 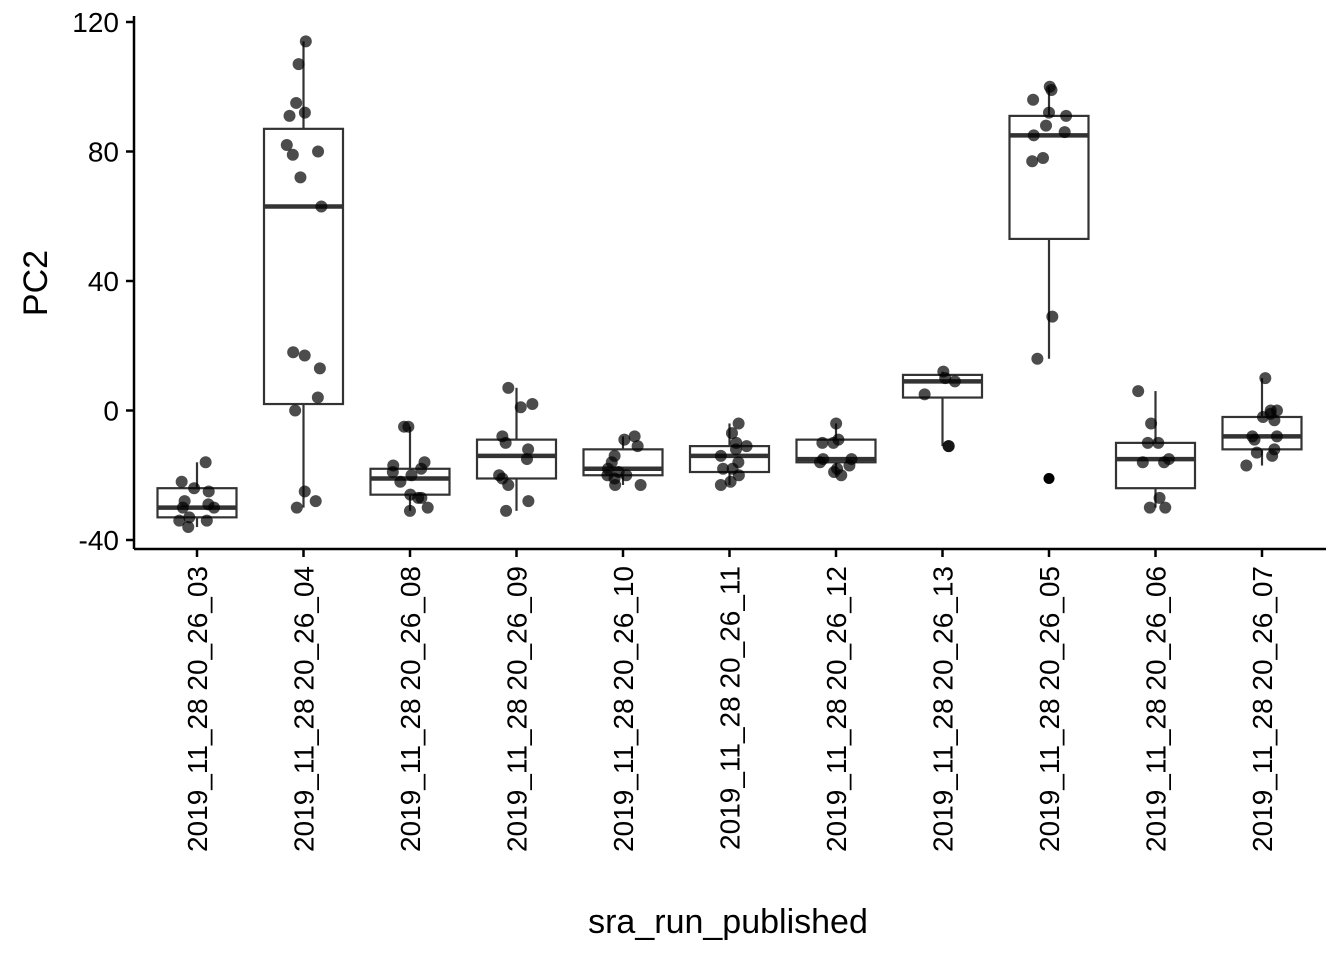 What do you see at coordinates (1262, 709) in the screenshot?
I see `x-tick-label: 2019_11_28 20_26_07` at bounding box center [1262, 709].